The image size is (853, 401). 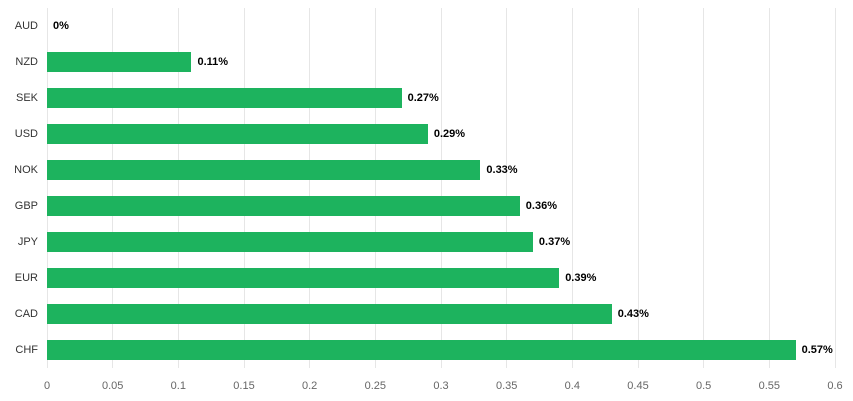 What do you see at coordinates (26, 62) in the screenshot?
I see `category-label: NZD` at bounding box center [26, 62].